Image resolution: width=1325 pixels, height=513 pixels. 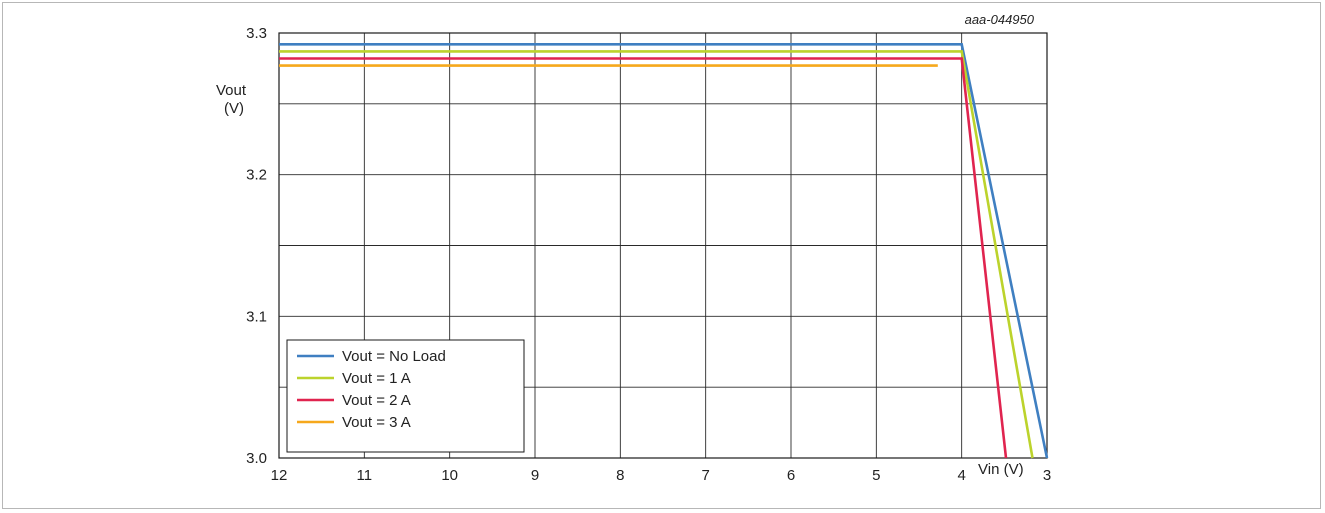 What do you see at coordinates (256, 316) in the screenshot?
I see `y-tick-label: 3.1` at bounding box center [256, 316].